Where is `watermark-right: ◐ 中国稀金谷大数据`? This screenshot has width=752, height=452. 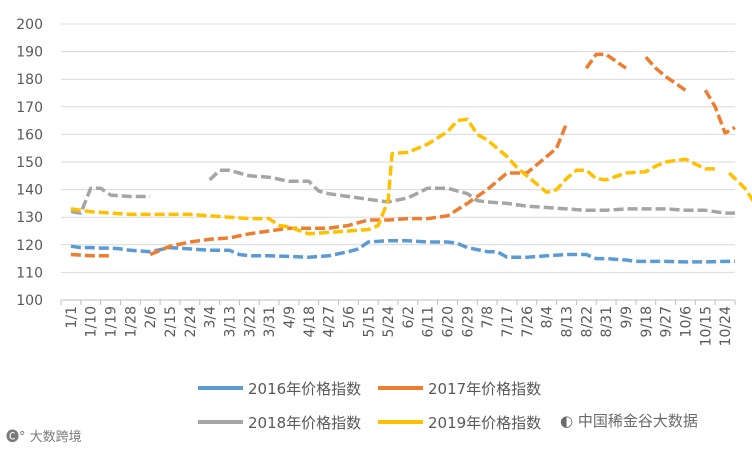
watermark-right: ◐ 中国稀金谷大数据 is located at coordinates (629, 420).